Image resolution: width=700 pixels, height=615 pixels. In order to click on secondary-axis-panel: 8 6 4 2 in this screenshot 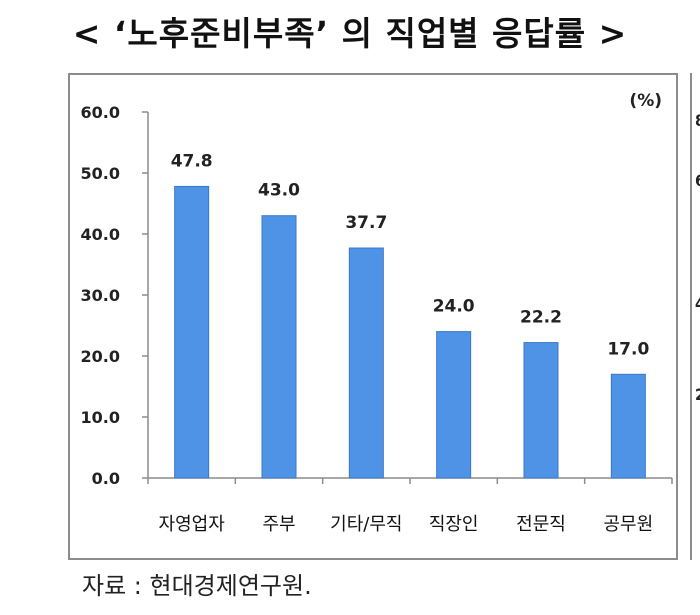, I will do `click(695, 316)`.